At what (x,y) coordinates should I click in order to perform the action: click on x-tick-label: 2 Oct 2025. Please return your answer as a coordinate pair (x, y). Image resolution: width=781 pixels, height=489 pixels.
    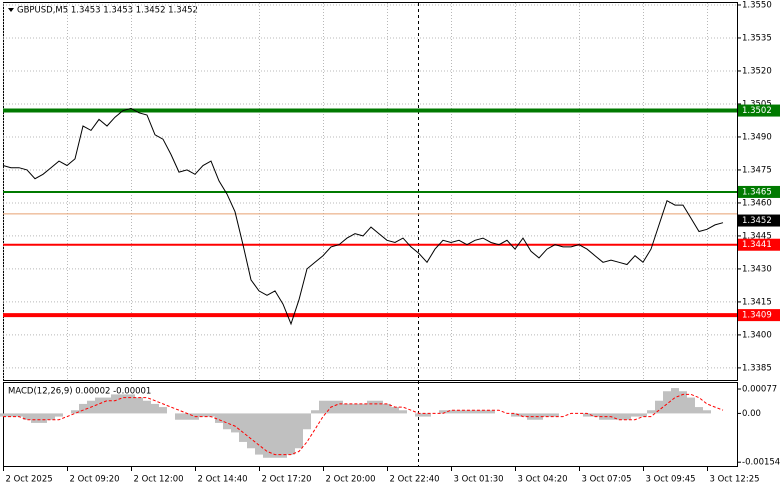
    Looking at the image, I should click on (29, 480).